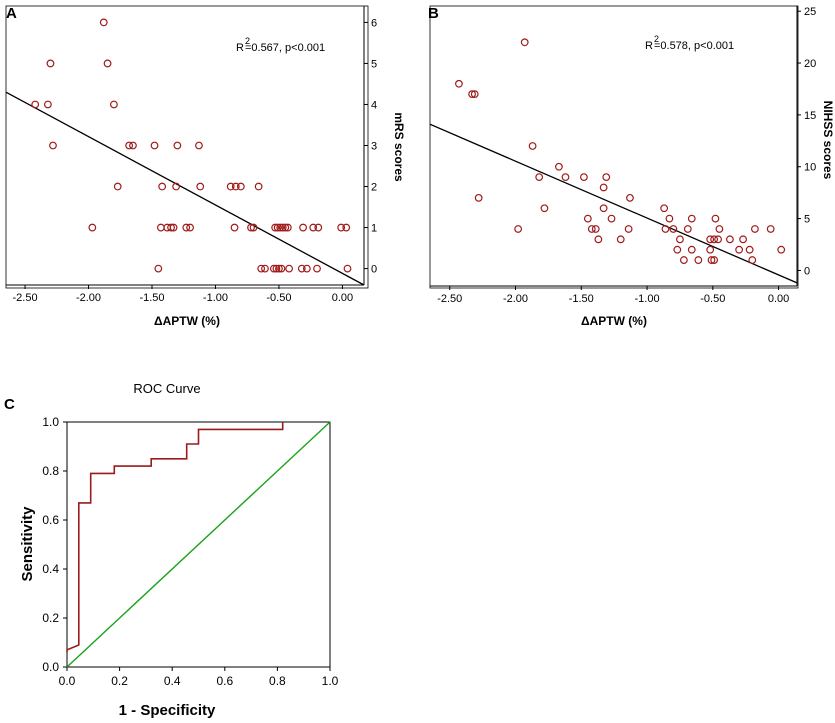 The image size is (835, 723). What do you see at coordinates (175, 537) in the screenshot?
I see `roc-curve` at bounding box center [175, 537].